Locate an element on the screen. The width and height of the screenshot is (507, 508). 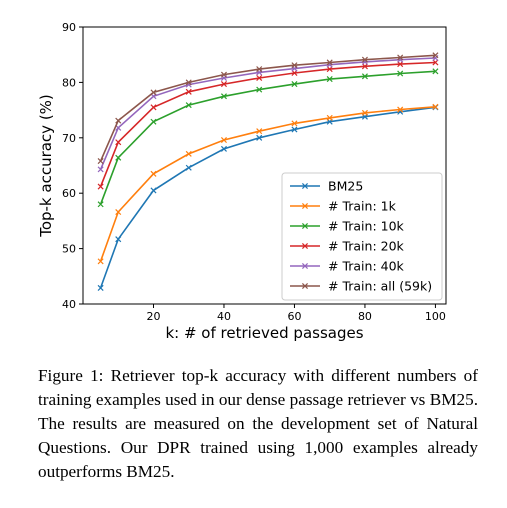
x-axis-label: k: # of retrieved passages is located at coordinates (264, 333).